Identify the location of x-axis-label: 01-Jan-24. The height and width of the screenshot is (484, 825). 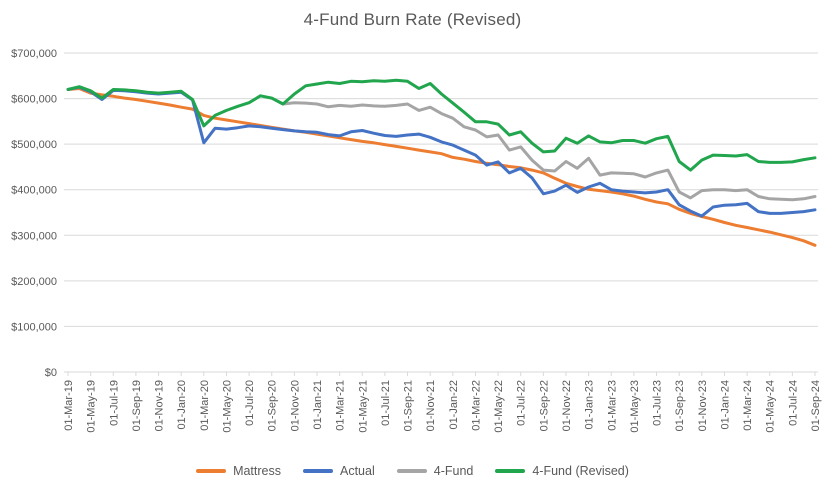
(725, 405).